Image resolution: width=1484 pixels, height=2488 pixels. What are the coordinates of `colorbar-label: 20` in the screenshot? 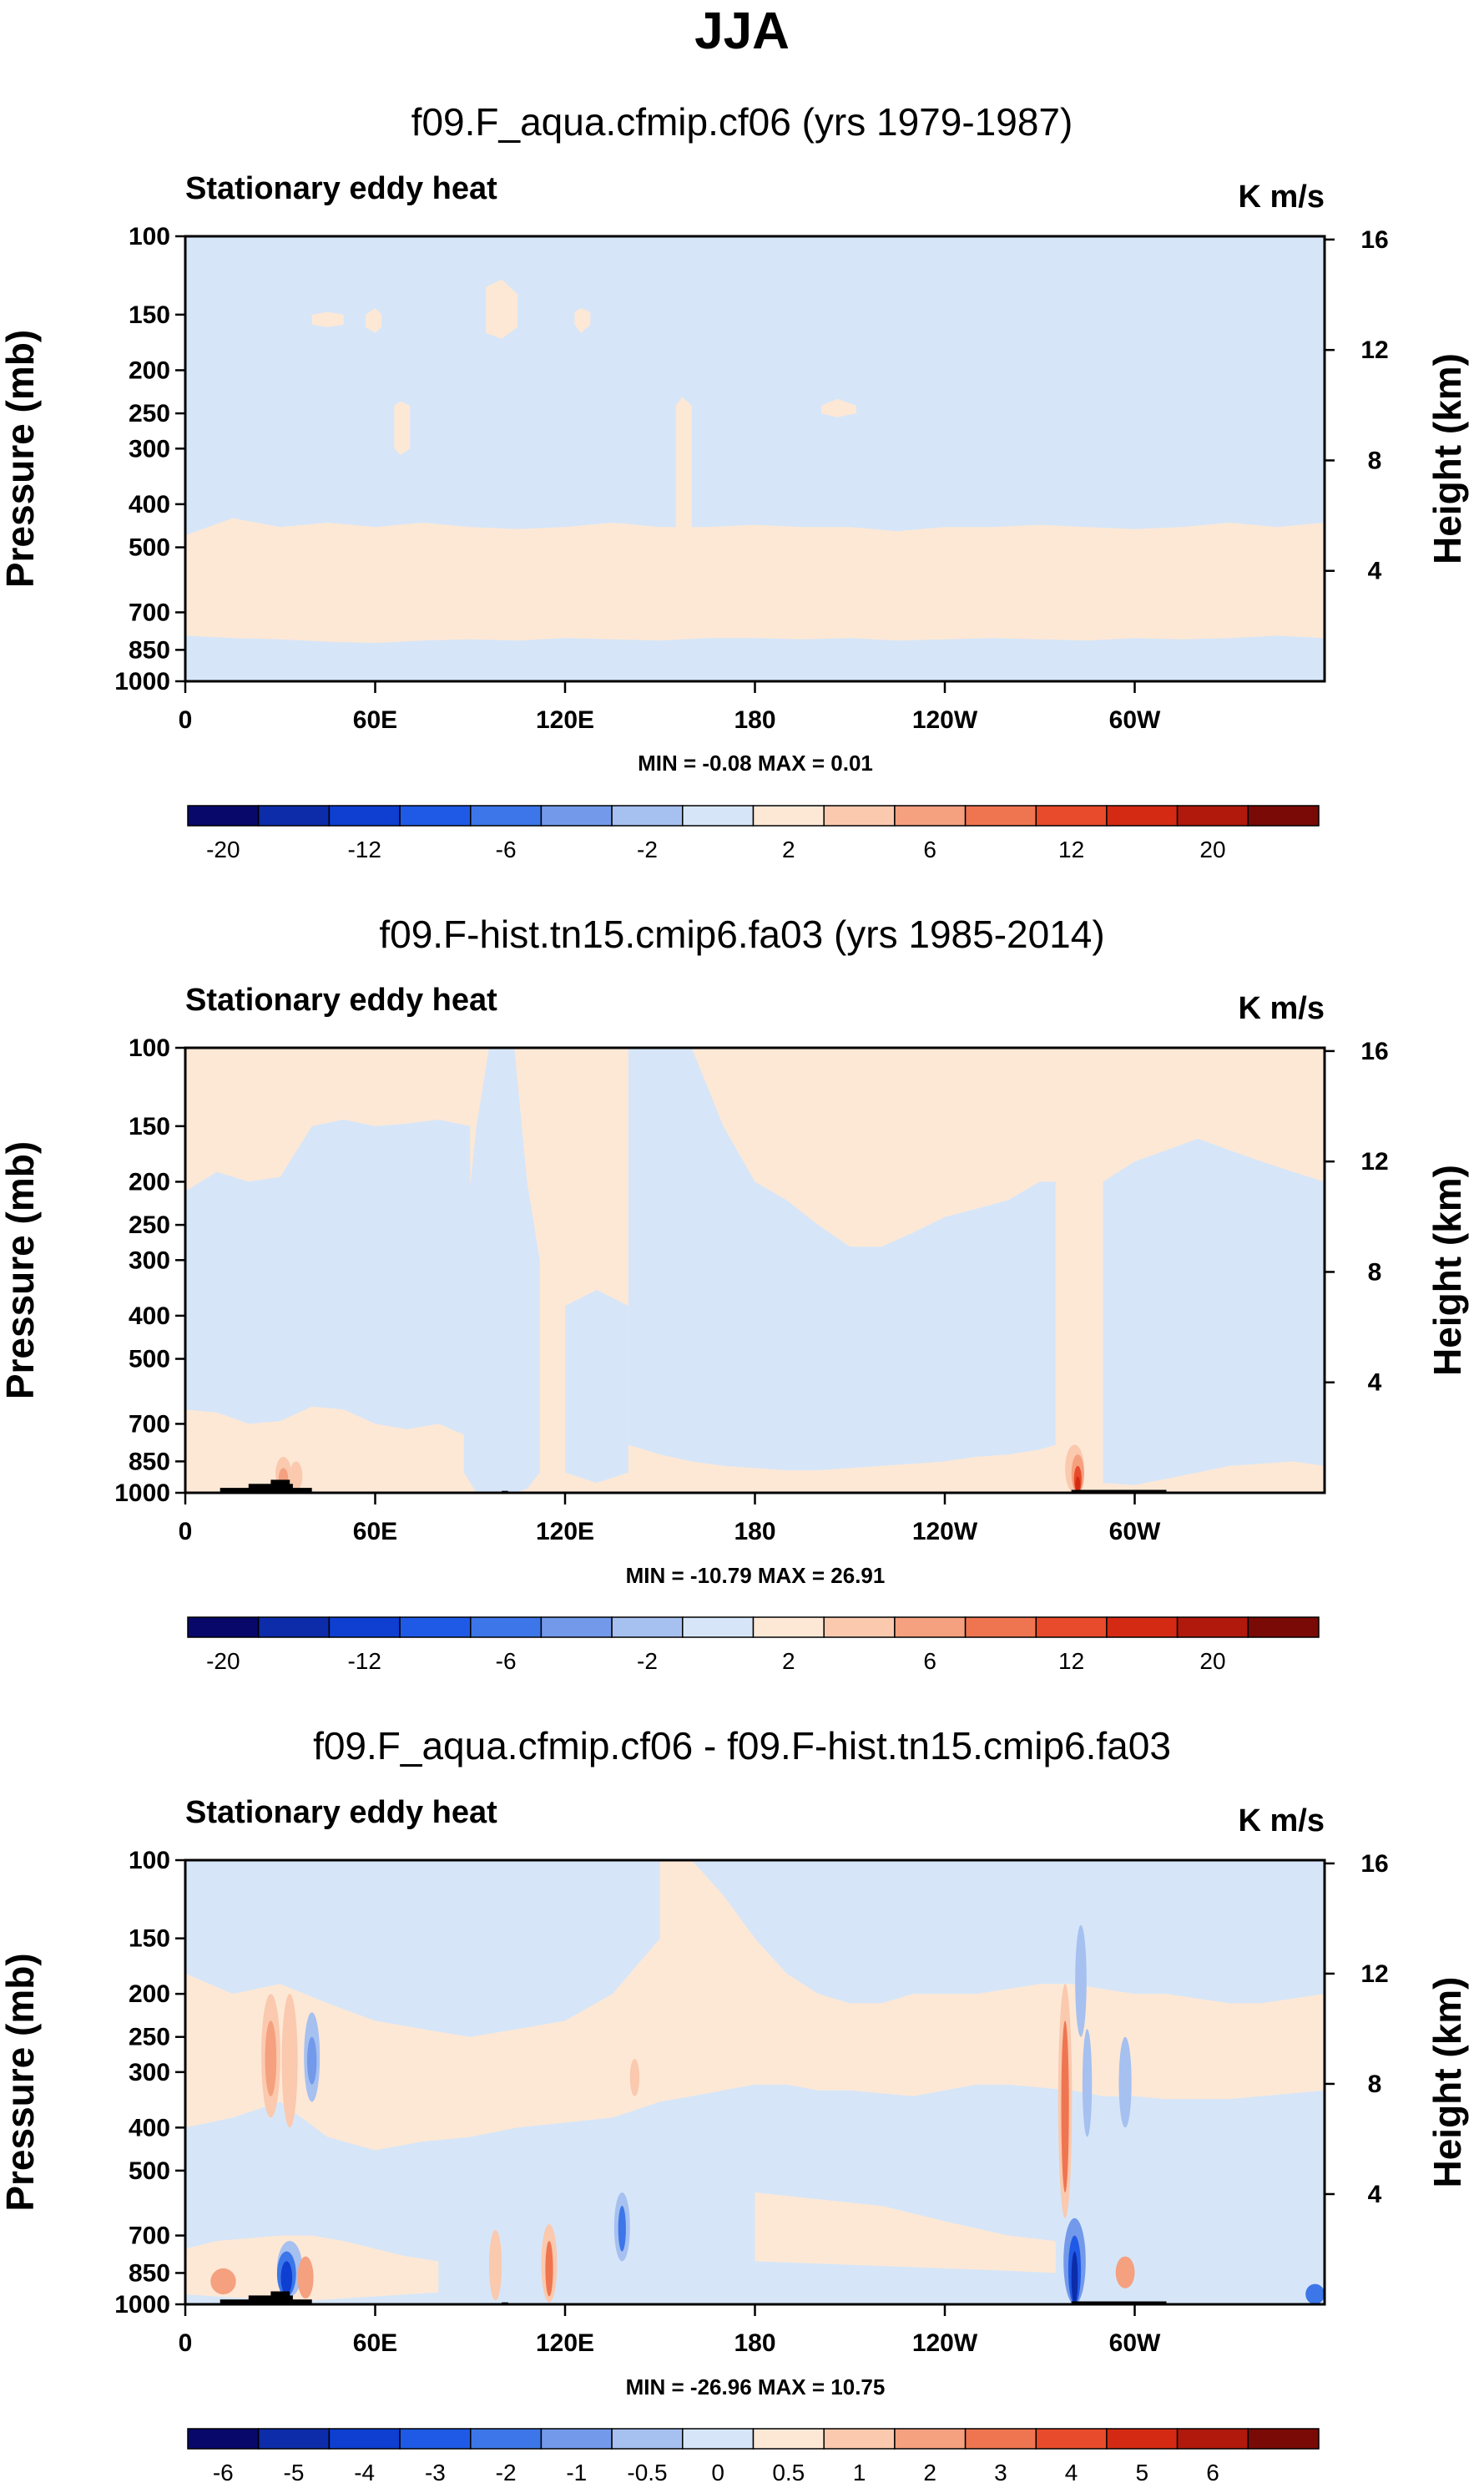 It's located at (1212, 1661).